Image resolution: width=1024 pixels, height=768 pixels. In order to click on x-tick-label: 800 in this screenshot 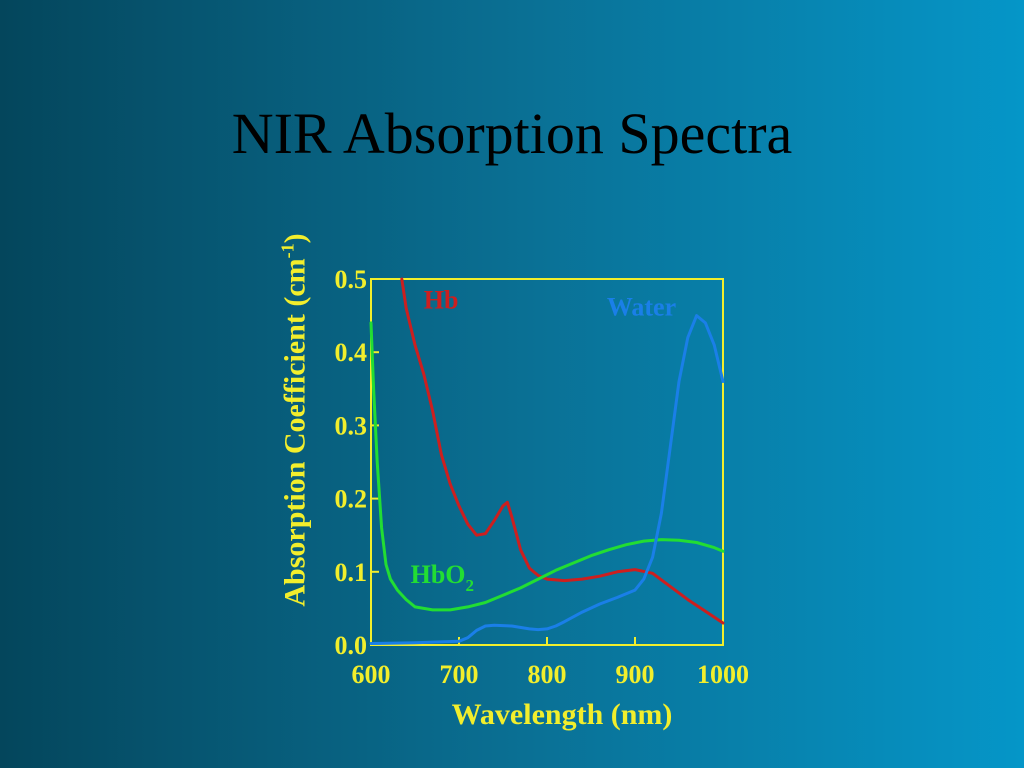, I will do `click(547, 674)`.